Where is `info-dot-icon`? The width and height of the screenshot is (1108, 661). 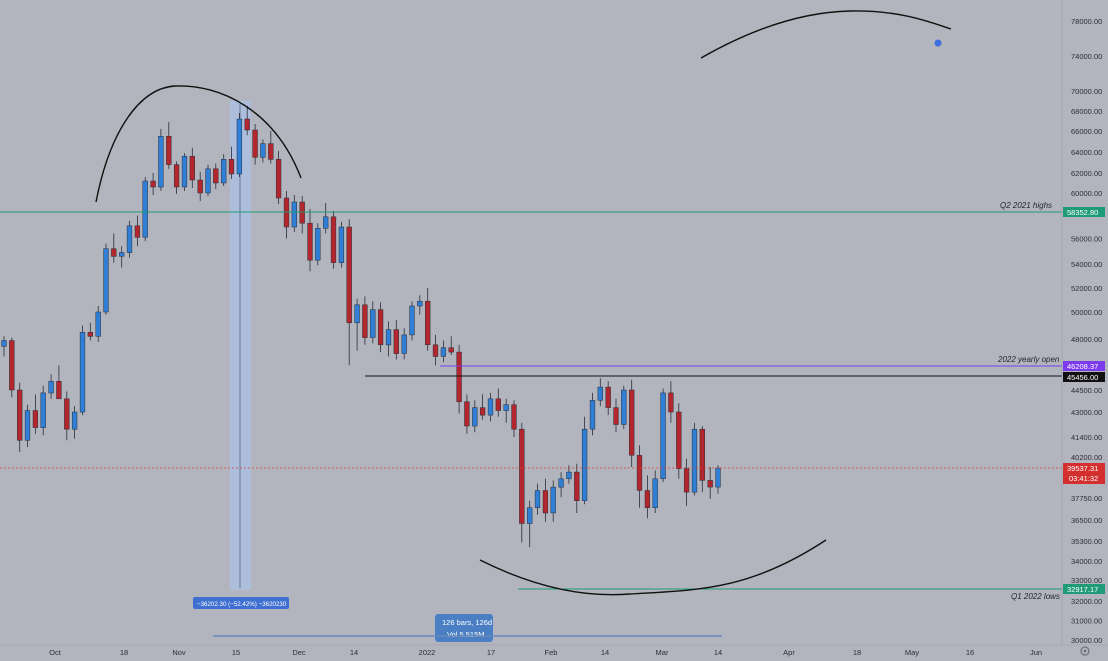 info-dot-icon is located at coordinates (938, 43).